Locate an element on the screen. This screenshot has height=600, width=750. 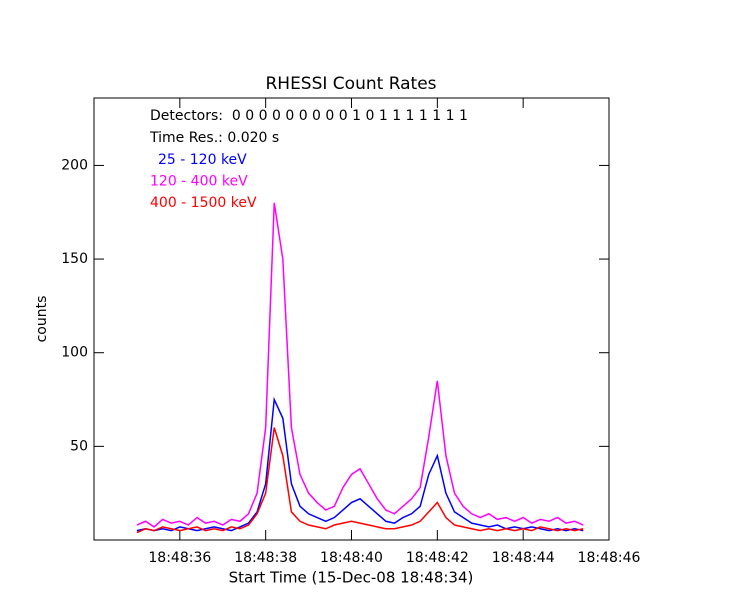
x-tick-label: 18:48:46 is located at coordinates (609, 558).